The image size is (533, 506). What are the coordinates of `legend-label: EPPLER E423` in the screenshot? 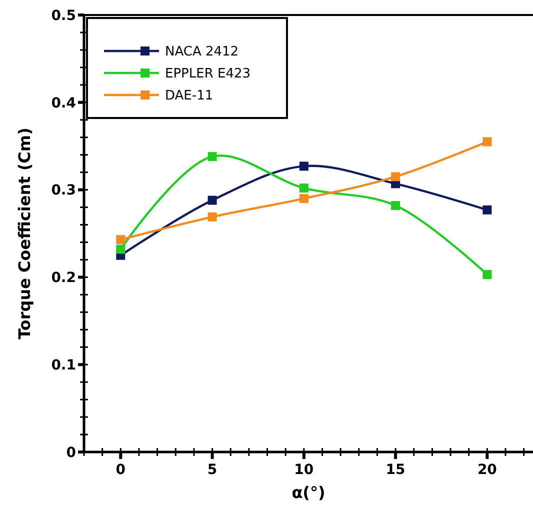 It's located at (208, 74).